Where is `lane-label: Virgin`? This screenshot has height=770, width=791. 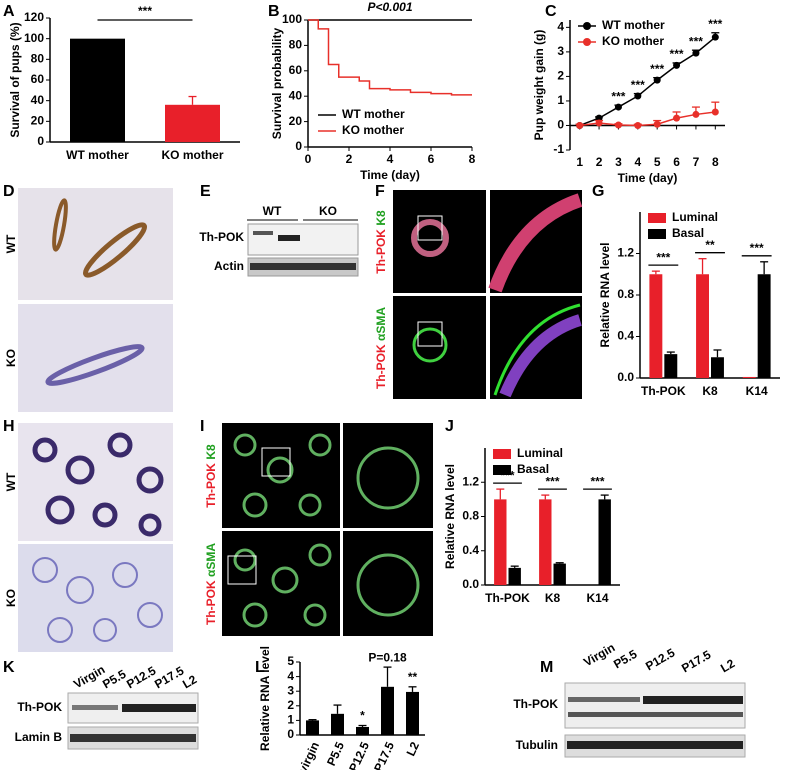 lane-label: Virgin is located at coordinates (599, 654).